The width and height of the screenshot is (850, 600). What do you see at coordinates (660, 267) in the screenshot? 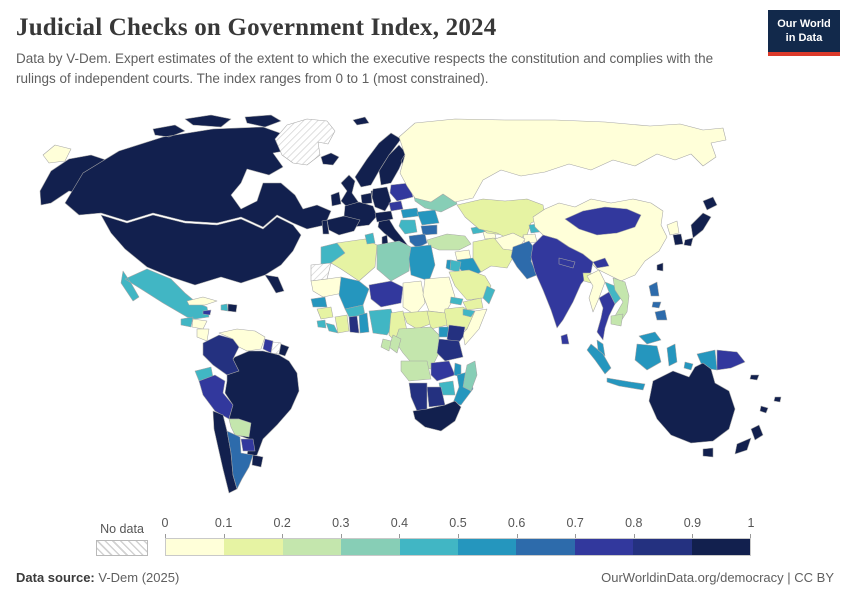
I see `country-taiwan` at bounding box center [660, 267].